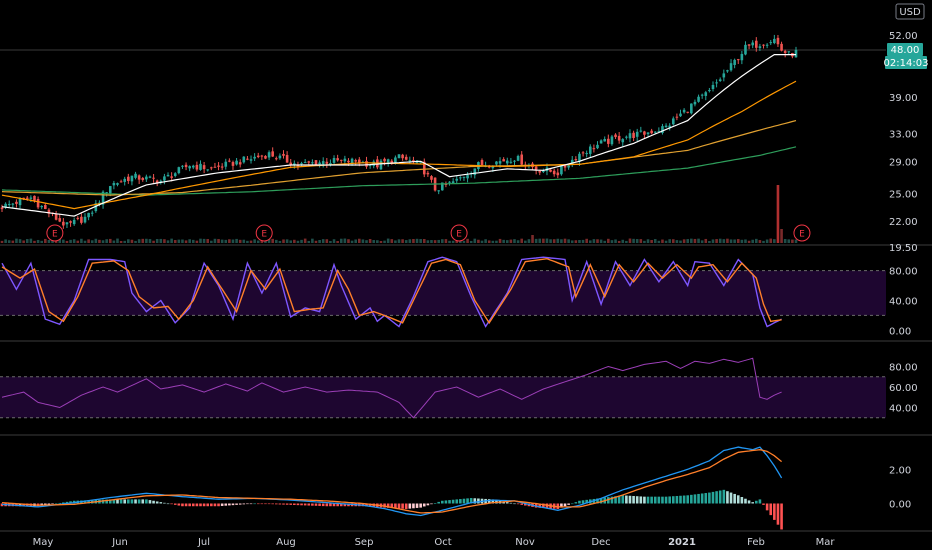  I want to click on x-tick-label: May, so click(43, 542).